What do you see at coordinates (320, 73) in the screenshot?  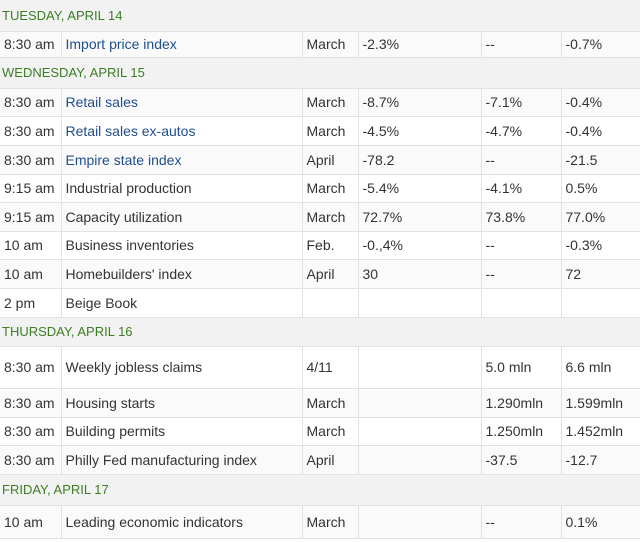 I see `day-header-label: WEDNESDAY, APRIL 15` at bounding box center [320, 73].